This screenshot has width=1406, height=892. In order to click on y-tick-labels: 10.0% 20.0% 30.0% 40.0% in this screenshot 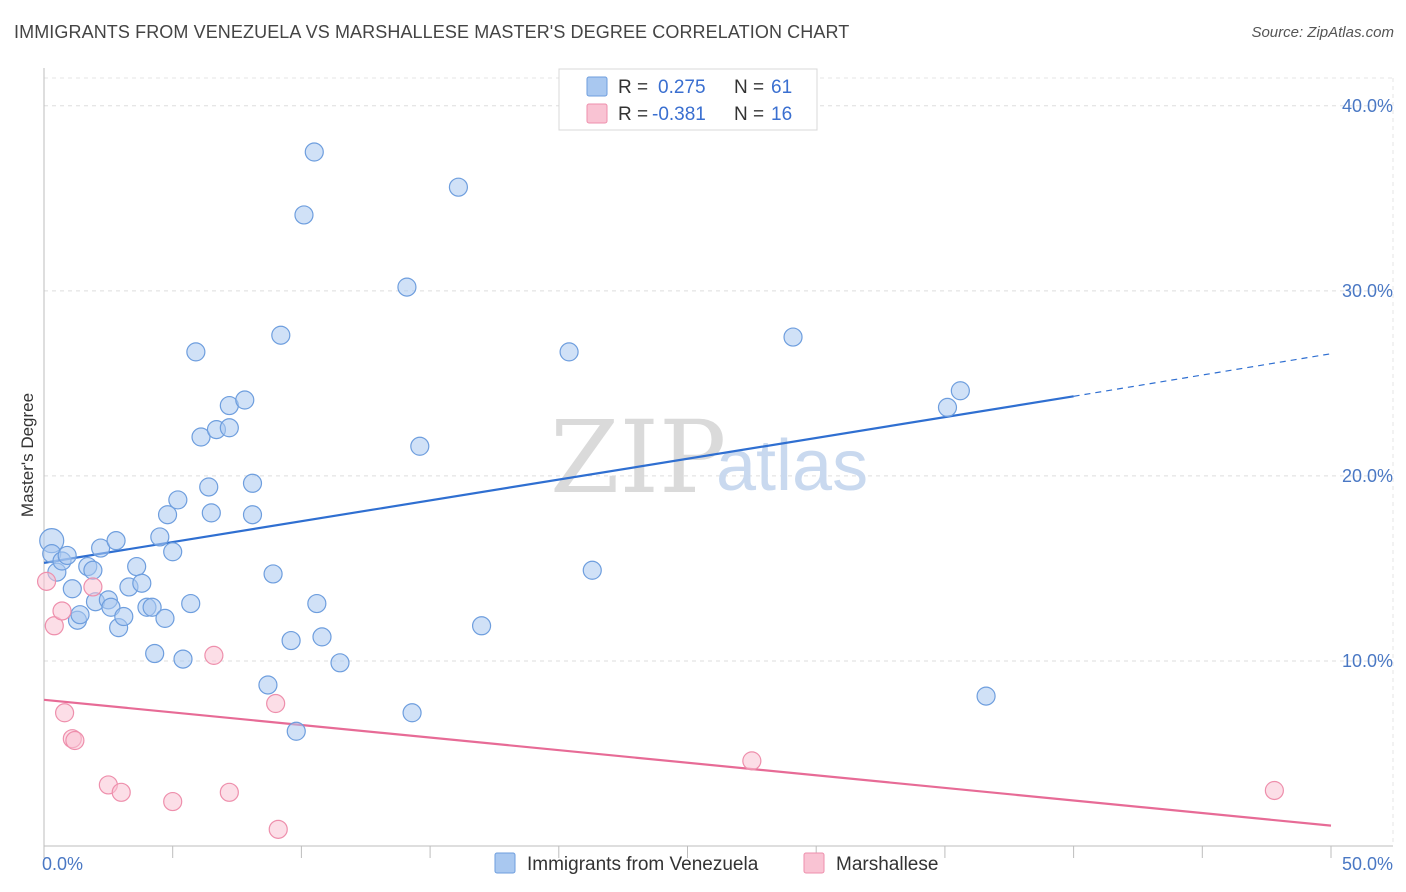, I will do `click(1367, 383)`.